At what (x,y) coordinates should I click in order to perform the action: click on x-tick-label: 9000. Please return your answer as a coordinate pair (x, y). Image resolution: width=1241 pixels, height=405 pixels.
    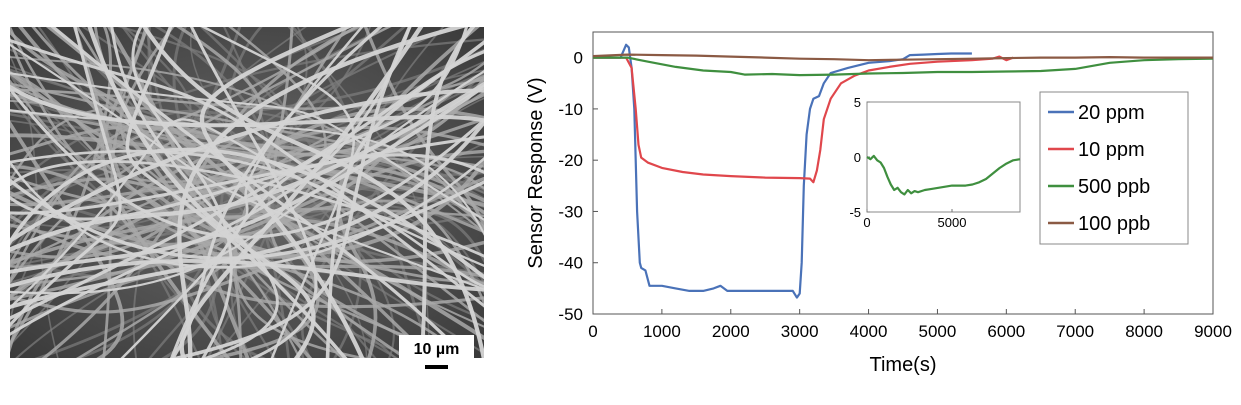
    Looking at the image, I should click on (1213, 331).